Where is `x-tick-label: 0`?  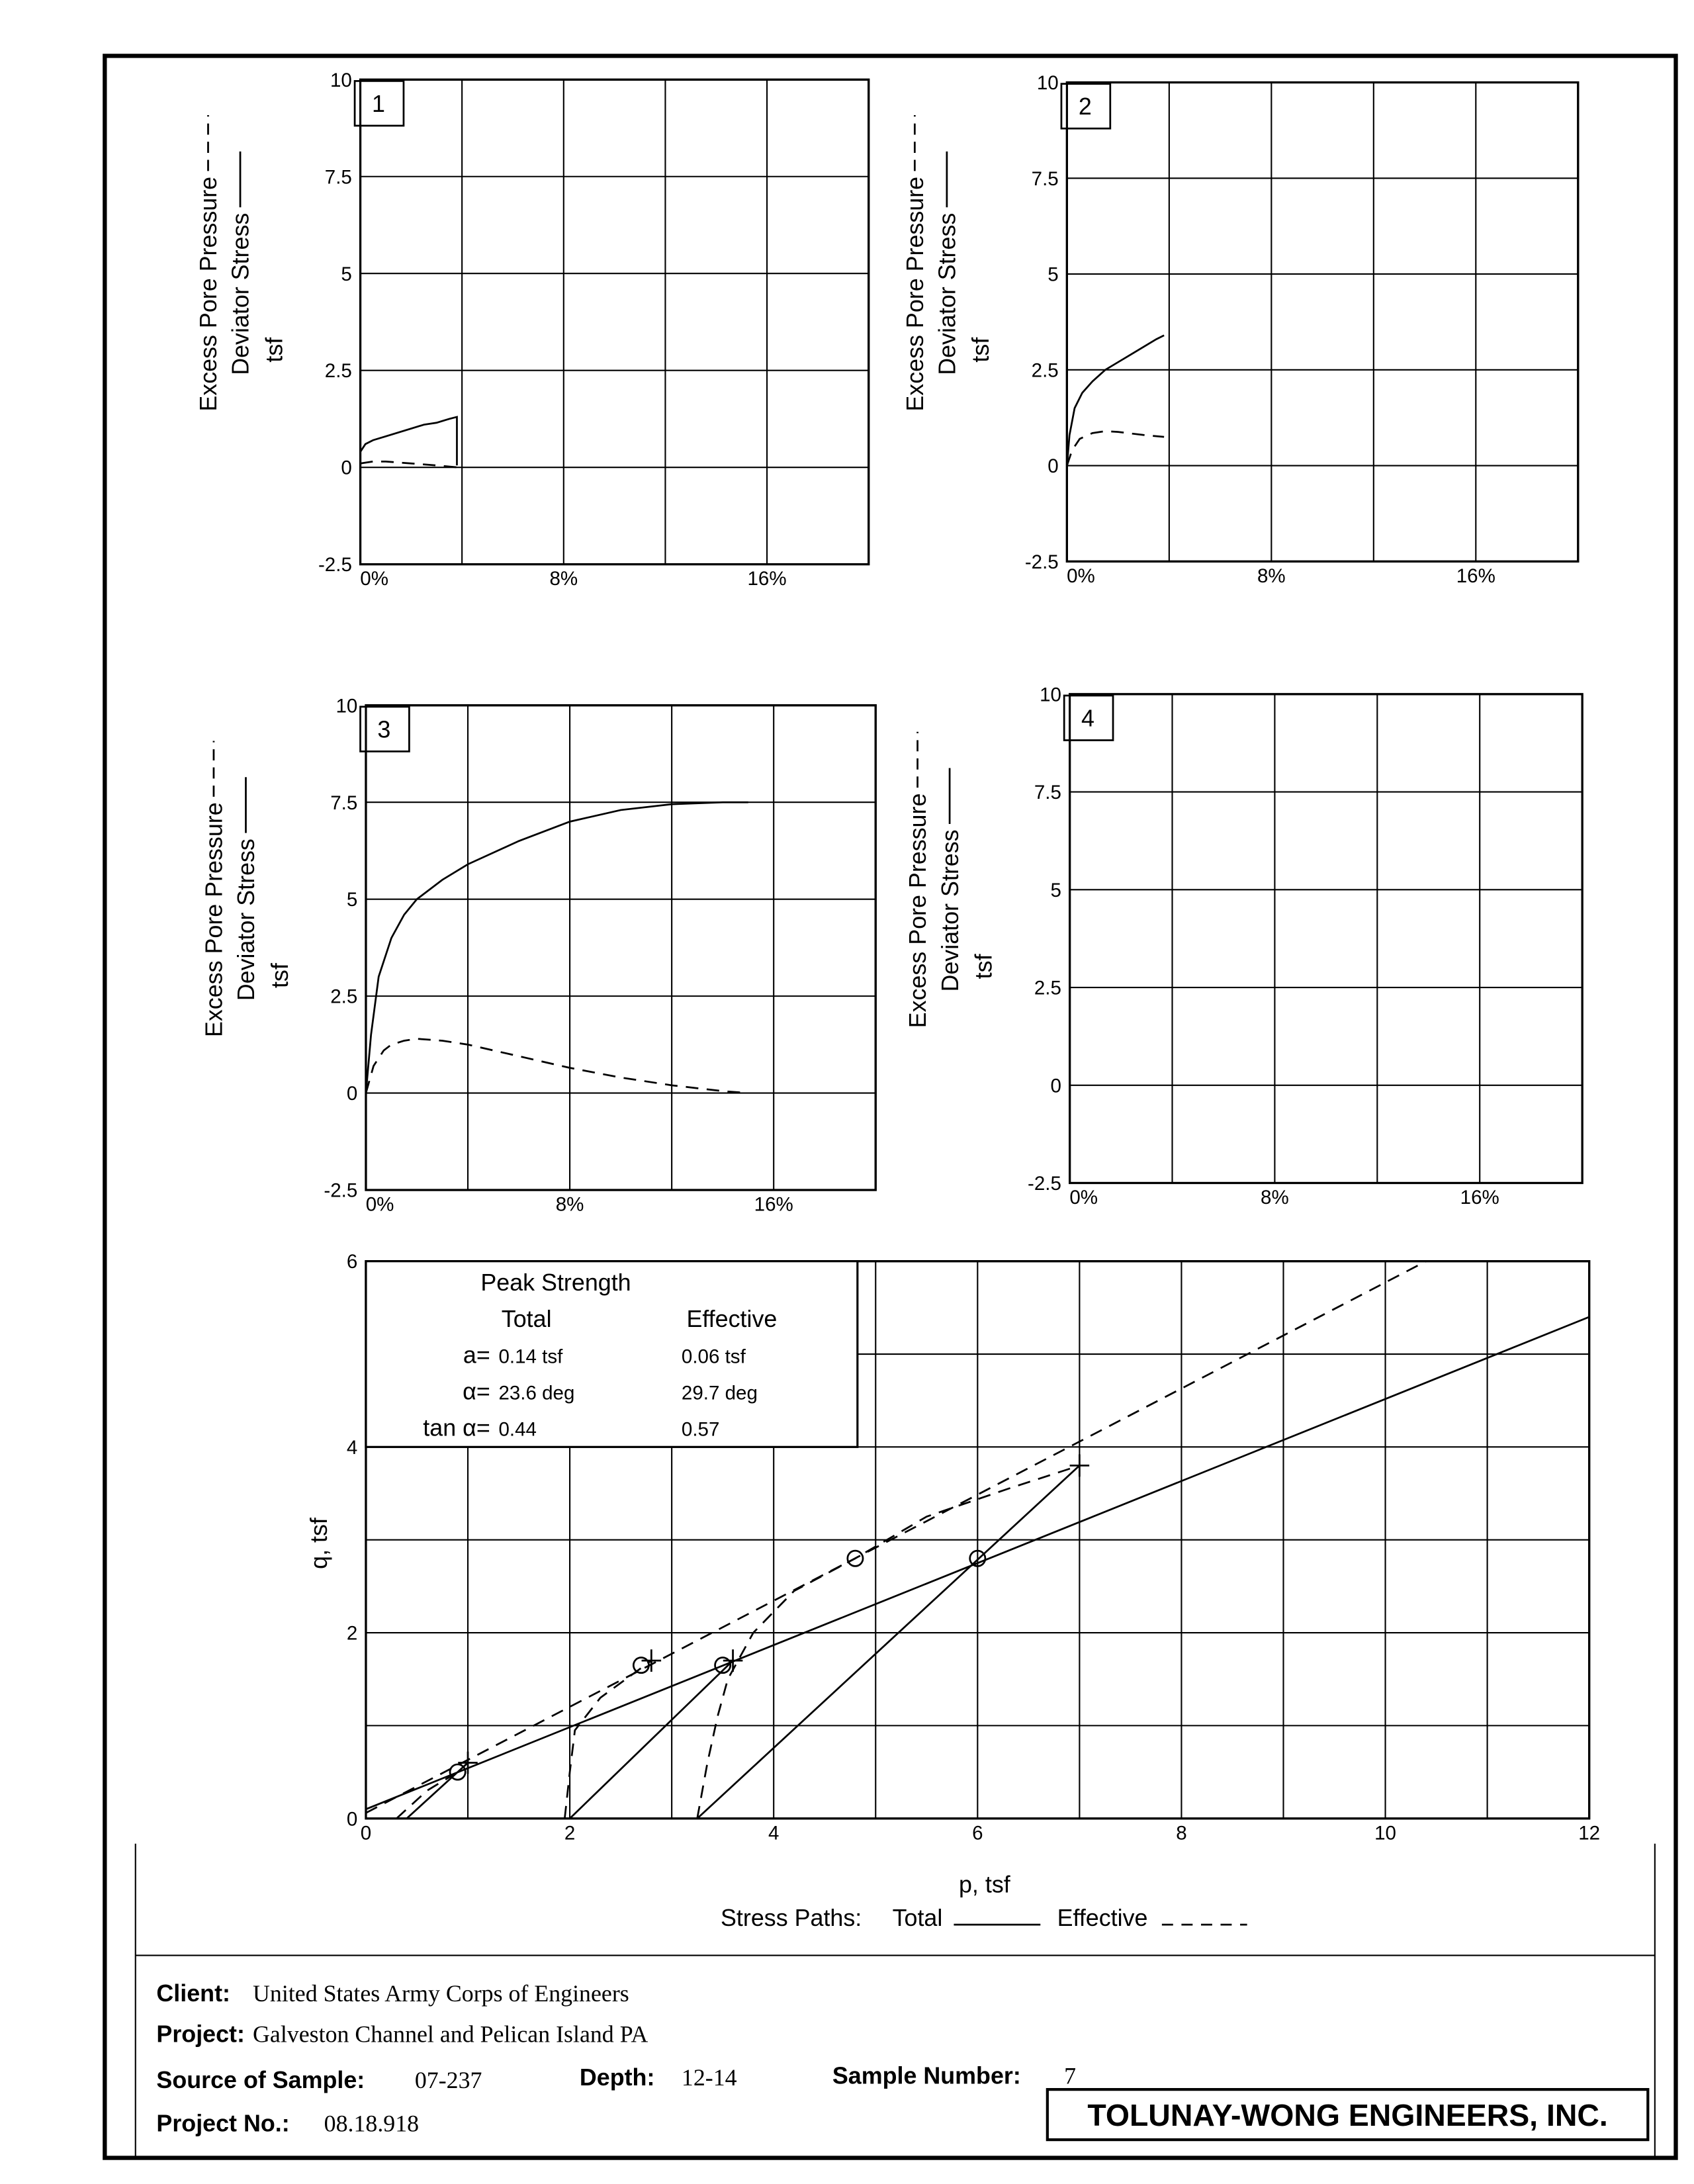 x-tick-label: 0 is located at coordinates (366, 1833).